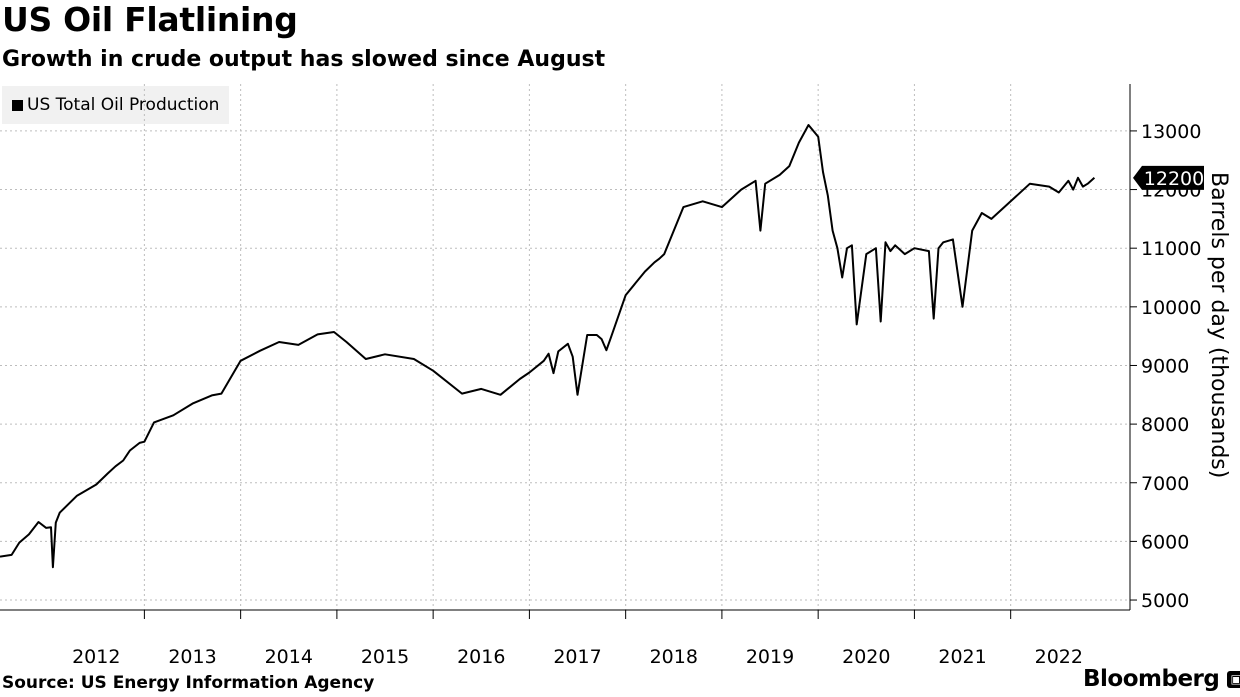 The image size is (1240, 697). What do you see at coordinates (192, 657) in the screenshot?
I see `x-tick-label: 2013` at bounding box center [192, 657].